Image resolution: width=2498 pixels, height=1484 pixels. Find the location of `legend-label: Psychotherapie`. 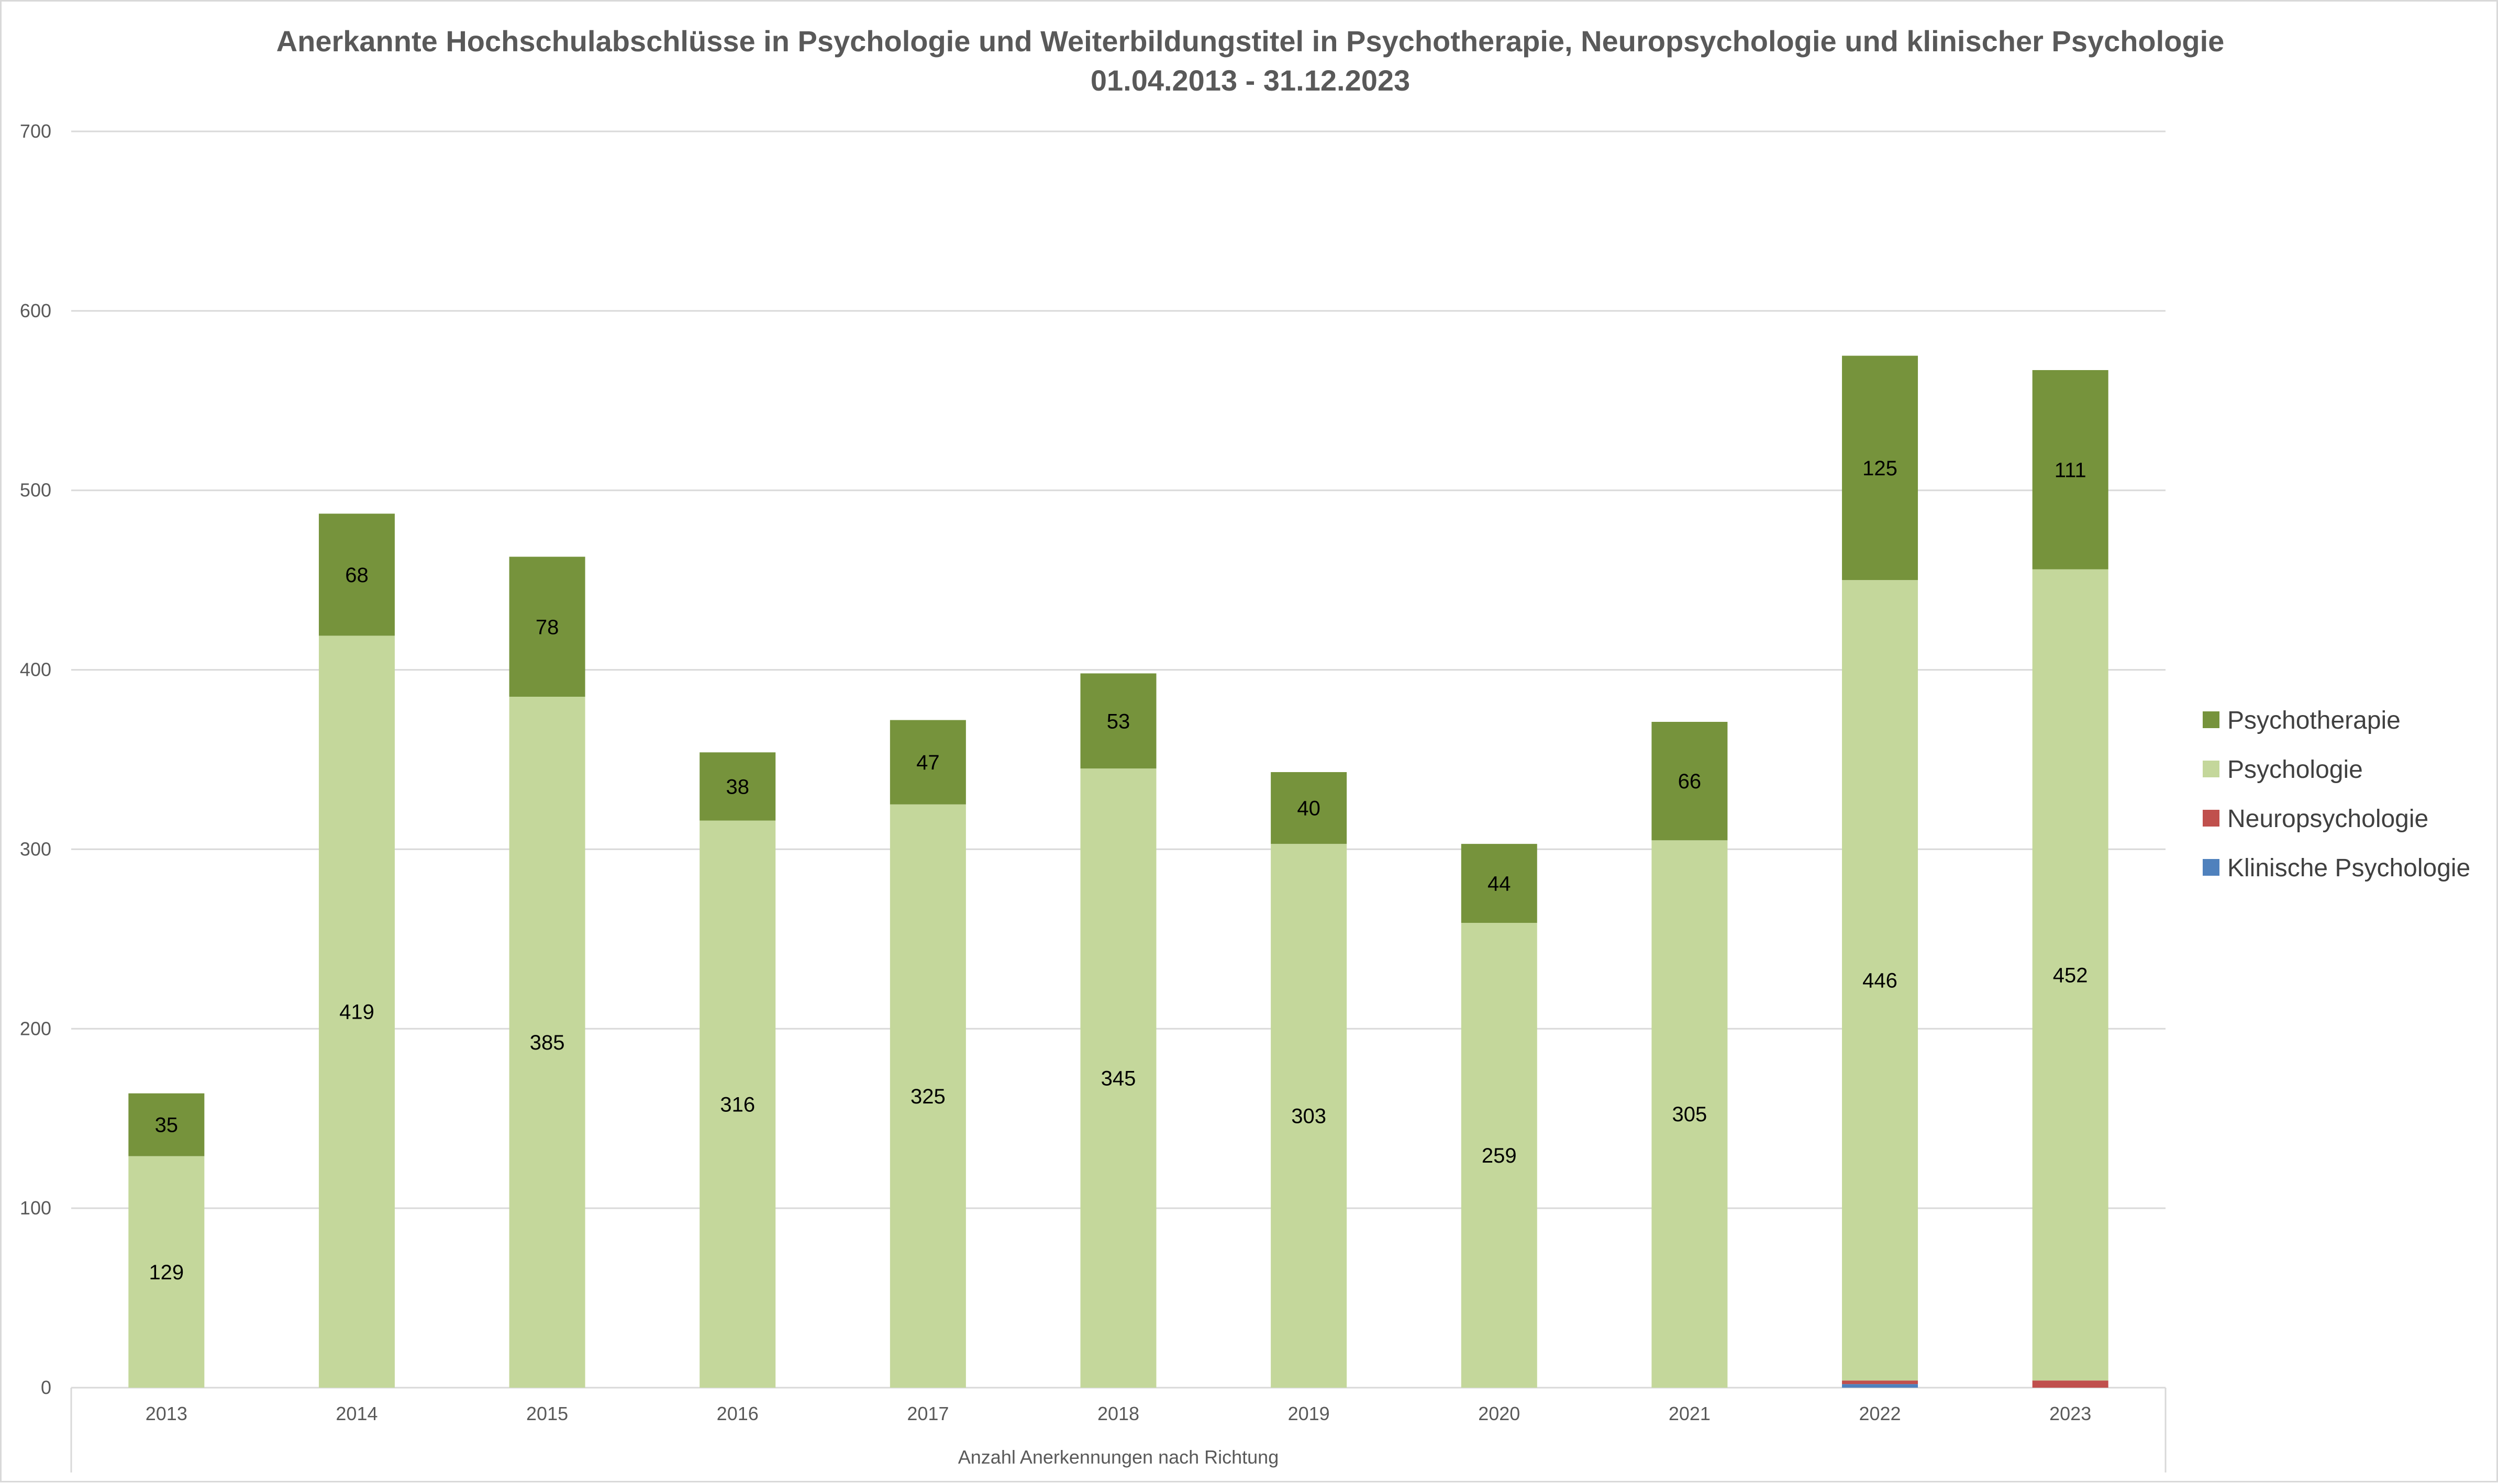

legend-label: Psychotherapie is located at coordinates (2314, 721).